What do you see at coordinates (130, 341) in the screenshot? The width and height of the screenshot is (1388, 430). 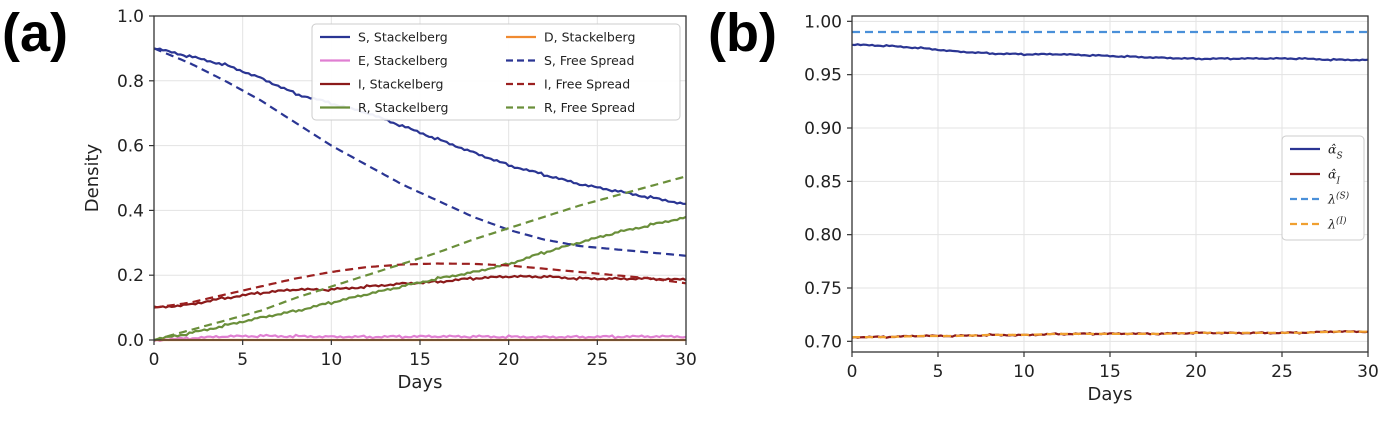 I see `y-tick-label: 0.0` at bounding box center [130, 341].